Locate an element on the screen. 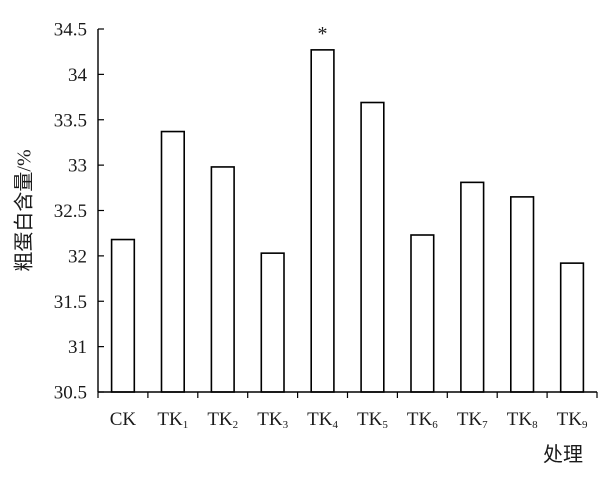  bar-tk8 is located at coordinates (522, 294).